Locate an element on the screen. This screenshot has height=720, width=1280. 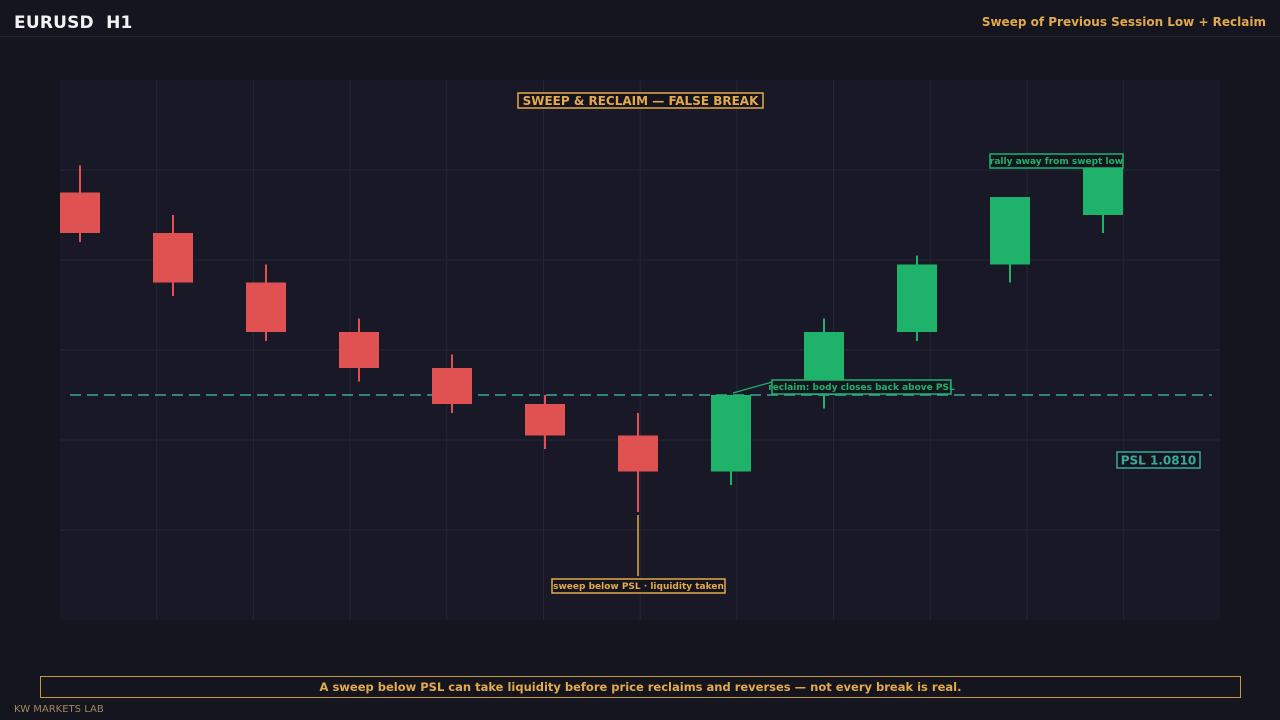
reclaim-leader-line is located at coordinates (752, 387).